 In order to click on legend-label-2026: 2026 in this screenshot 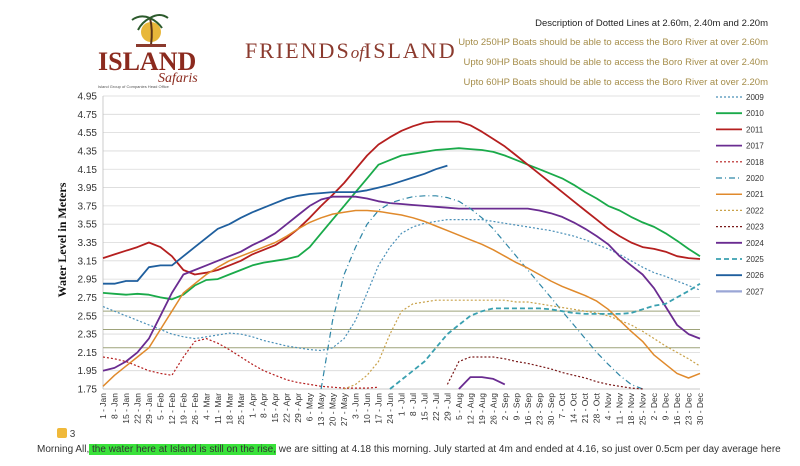, I will do `click(755, 275)`.